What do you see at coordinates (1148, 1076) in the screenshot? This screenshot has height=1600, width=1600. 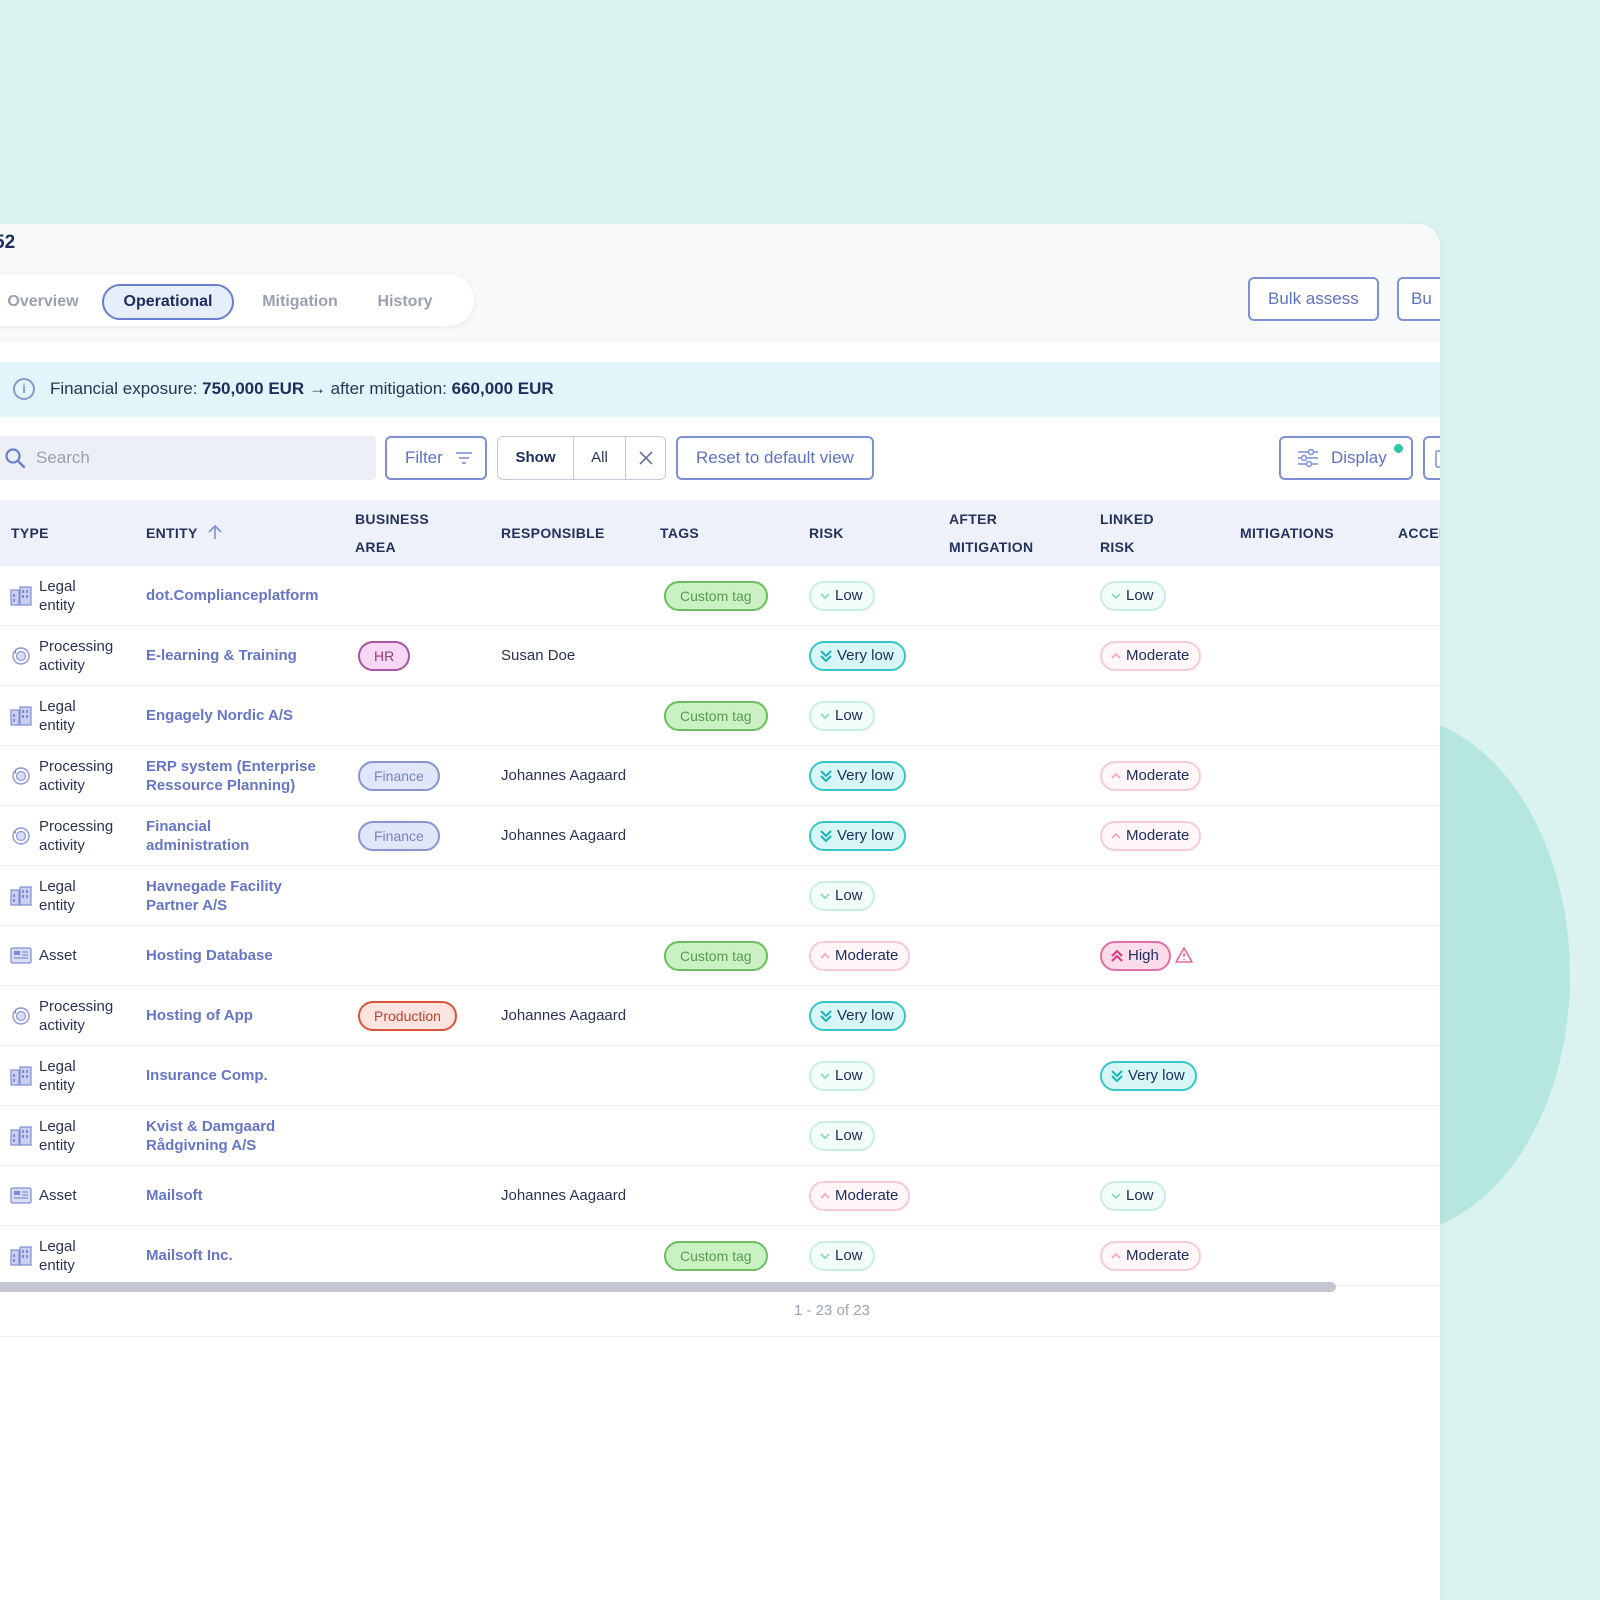 I see `linked-risk-badge: Very low` at bounding box center [1148, 1076].